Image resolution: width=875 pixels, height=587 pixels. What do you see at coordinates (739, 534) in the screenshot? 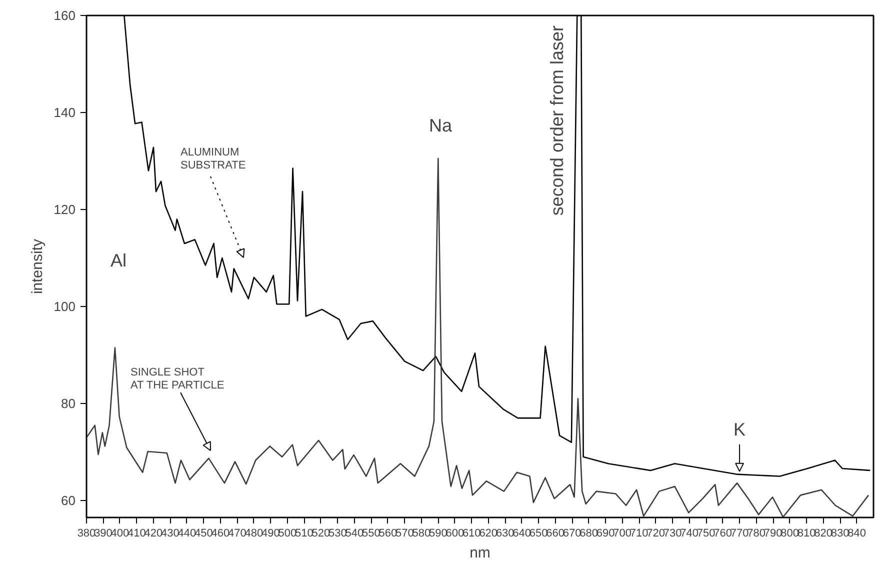
I see `x-tick-label: 770` at bounding box center [739, 534].